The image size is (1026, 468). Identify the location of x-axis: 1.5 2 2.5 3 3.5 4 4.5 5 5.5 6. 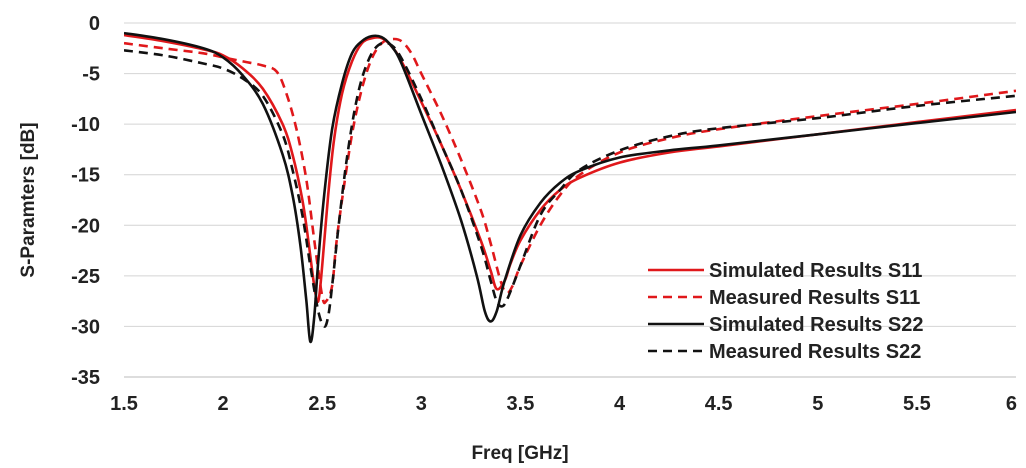
(563, 395).